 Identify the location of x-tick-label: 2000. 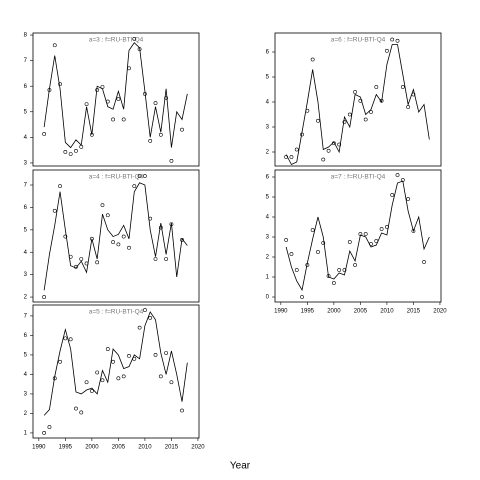
(334, 312).